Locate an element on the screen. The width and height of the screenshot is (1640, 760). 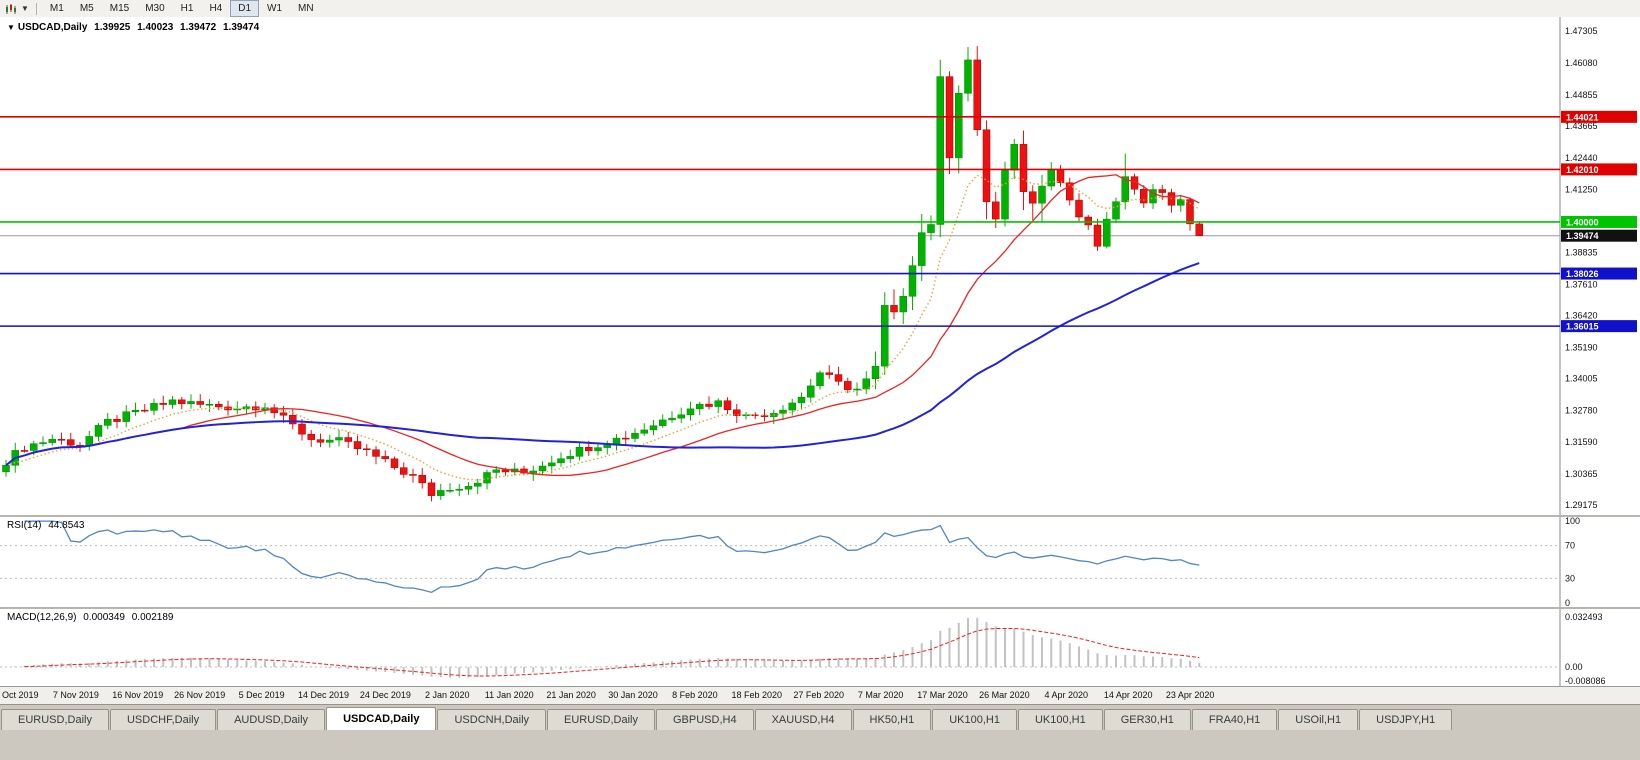
timeframe-buttons: M1 M5 M15 M30 H1 H4 D1 W1 MN is located at coordinates (182, 8).